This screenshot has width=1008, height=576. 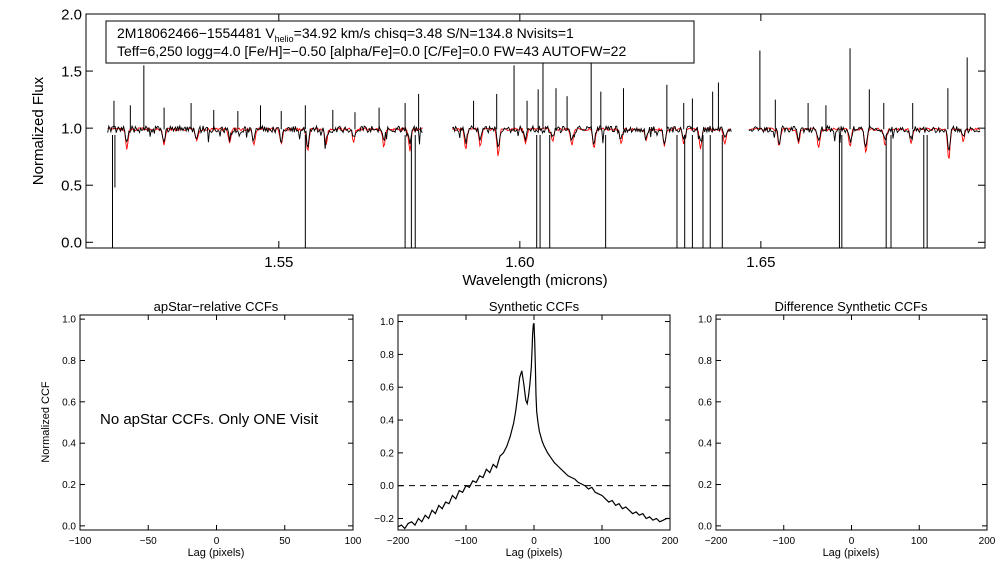 What do you see at coordinates (353, 541) in the screenshot?
I see `apstar-ccf-xtick-label: 100` at bounding box center [353, 541].